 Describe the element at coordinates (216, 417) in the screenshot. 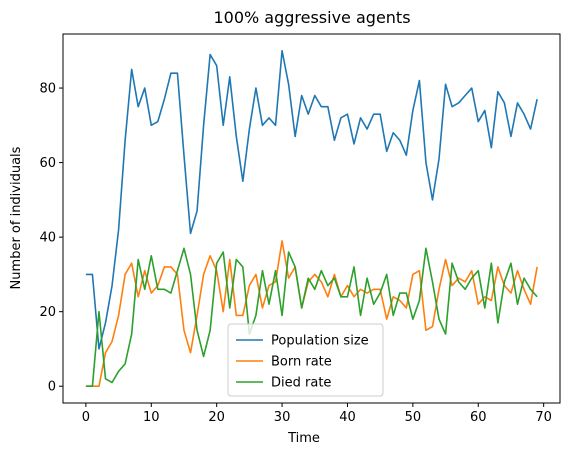

I see `x-tick-label: 20` at that location.